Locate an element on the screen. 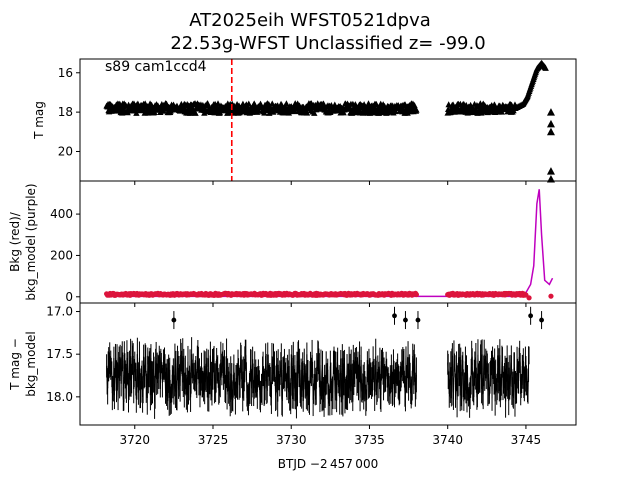 This screenshot has width=640, height=480. y-axis-label-line-1: Bkg (red)/ is located at coordinates (15, 241).